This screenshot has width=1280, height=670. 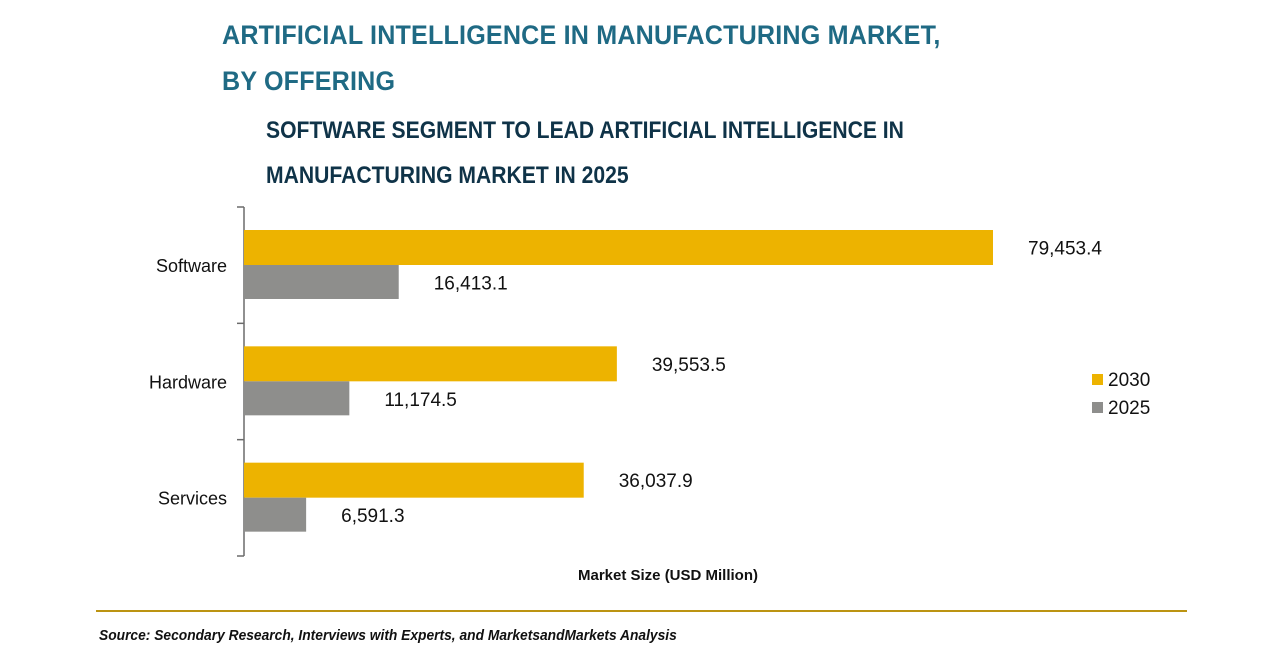 I want to click on legend-label-2025: 2025, so click(x=1129, y=408).